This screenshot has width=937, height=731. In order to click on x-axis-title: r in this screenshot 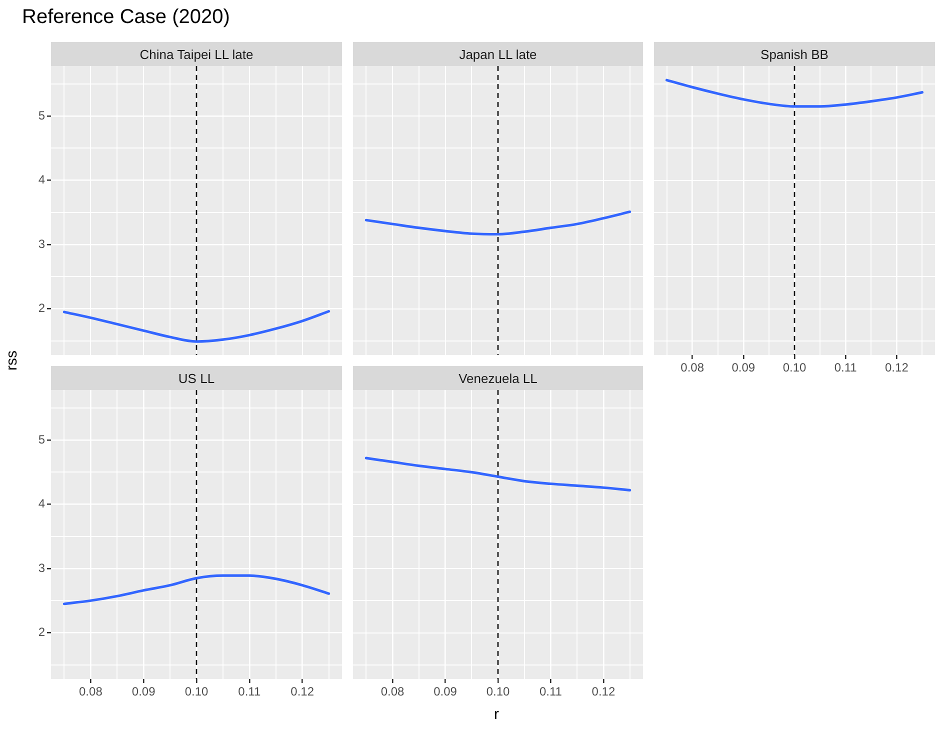, I will do `click(496, 714)`.